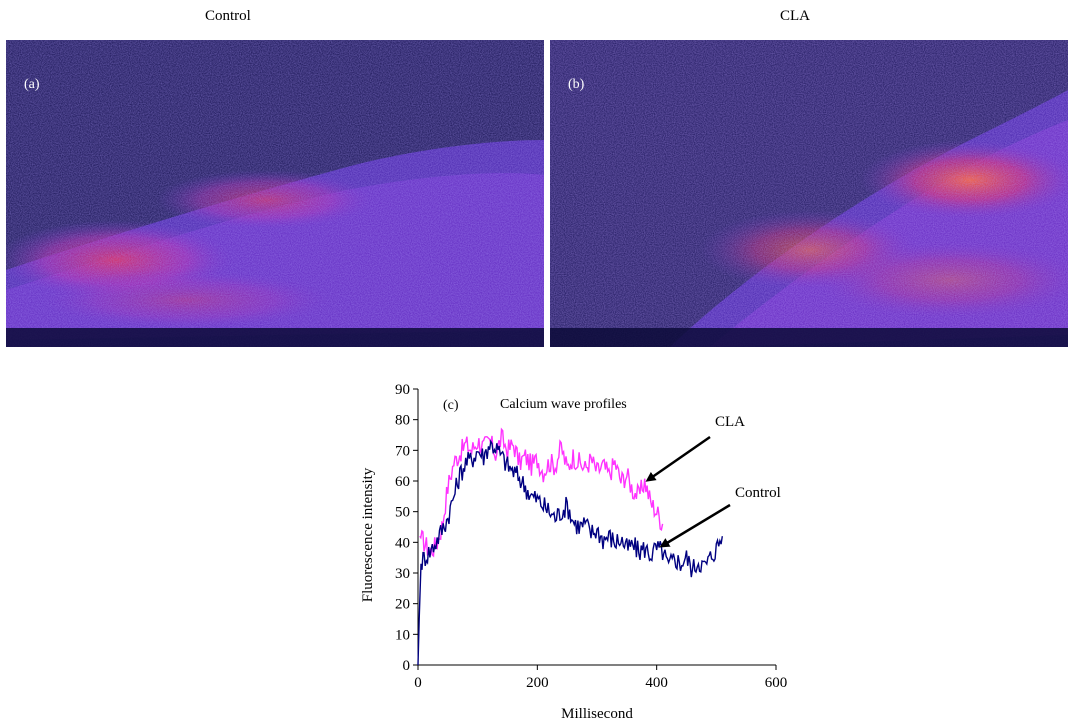  What do you see at coordinates (402, 451) in the screenshot?
I see `y-tick-label: 70` at bounding box center [402, 451].